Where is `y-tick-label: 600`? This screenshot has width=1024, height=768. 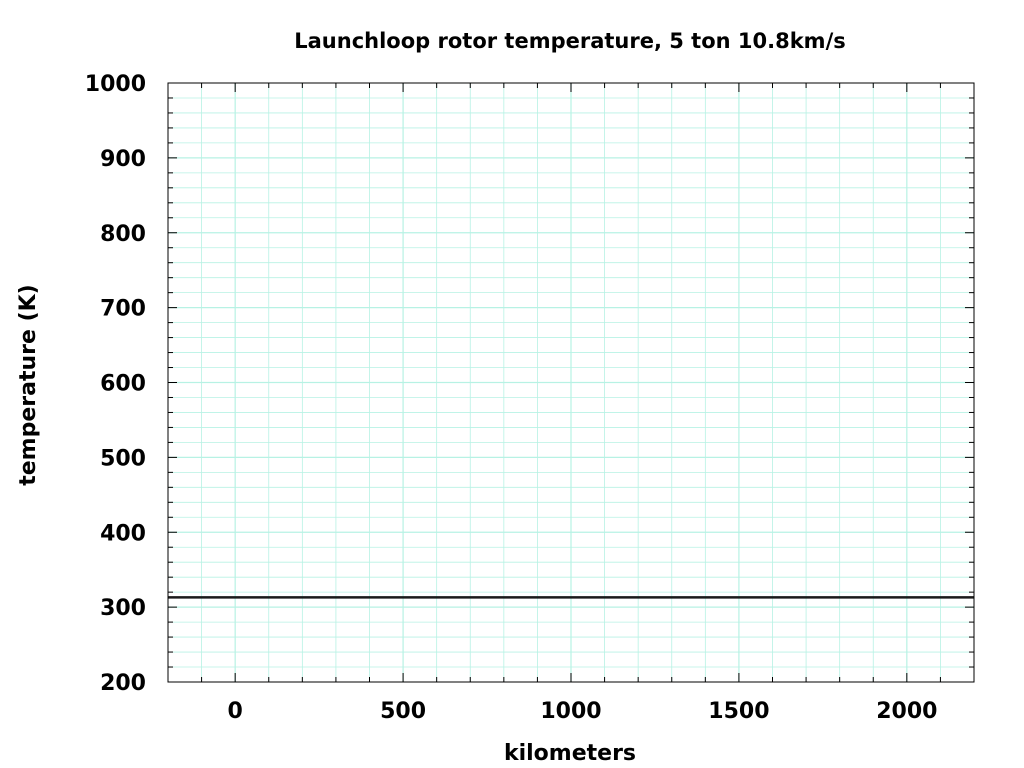
y-tick-label: 600 is located at coordinates (123, 384).